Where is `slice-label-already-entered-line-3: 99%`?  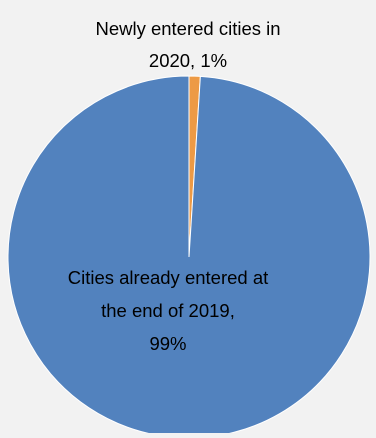
slice-label-already-entered-line-3: 99% is located at coordinates (167, 343).